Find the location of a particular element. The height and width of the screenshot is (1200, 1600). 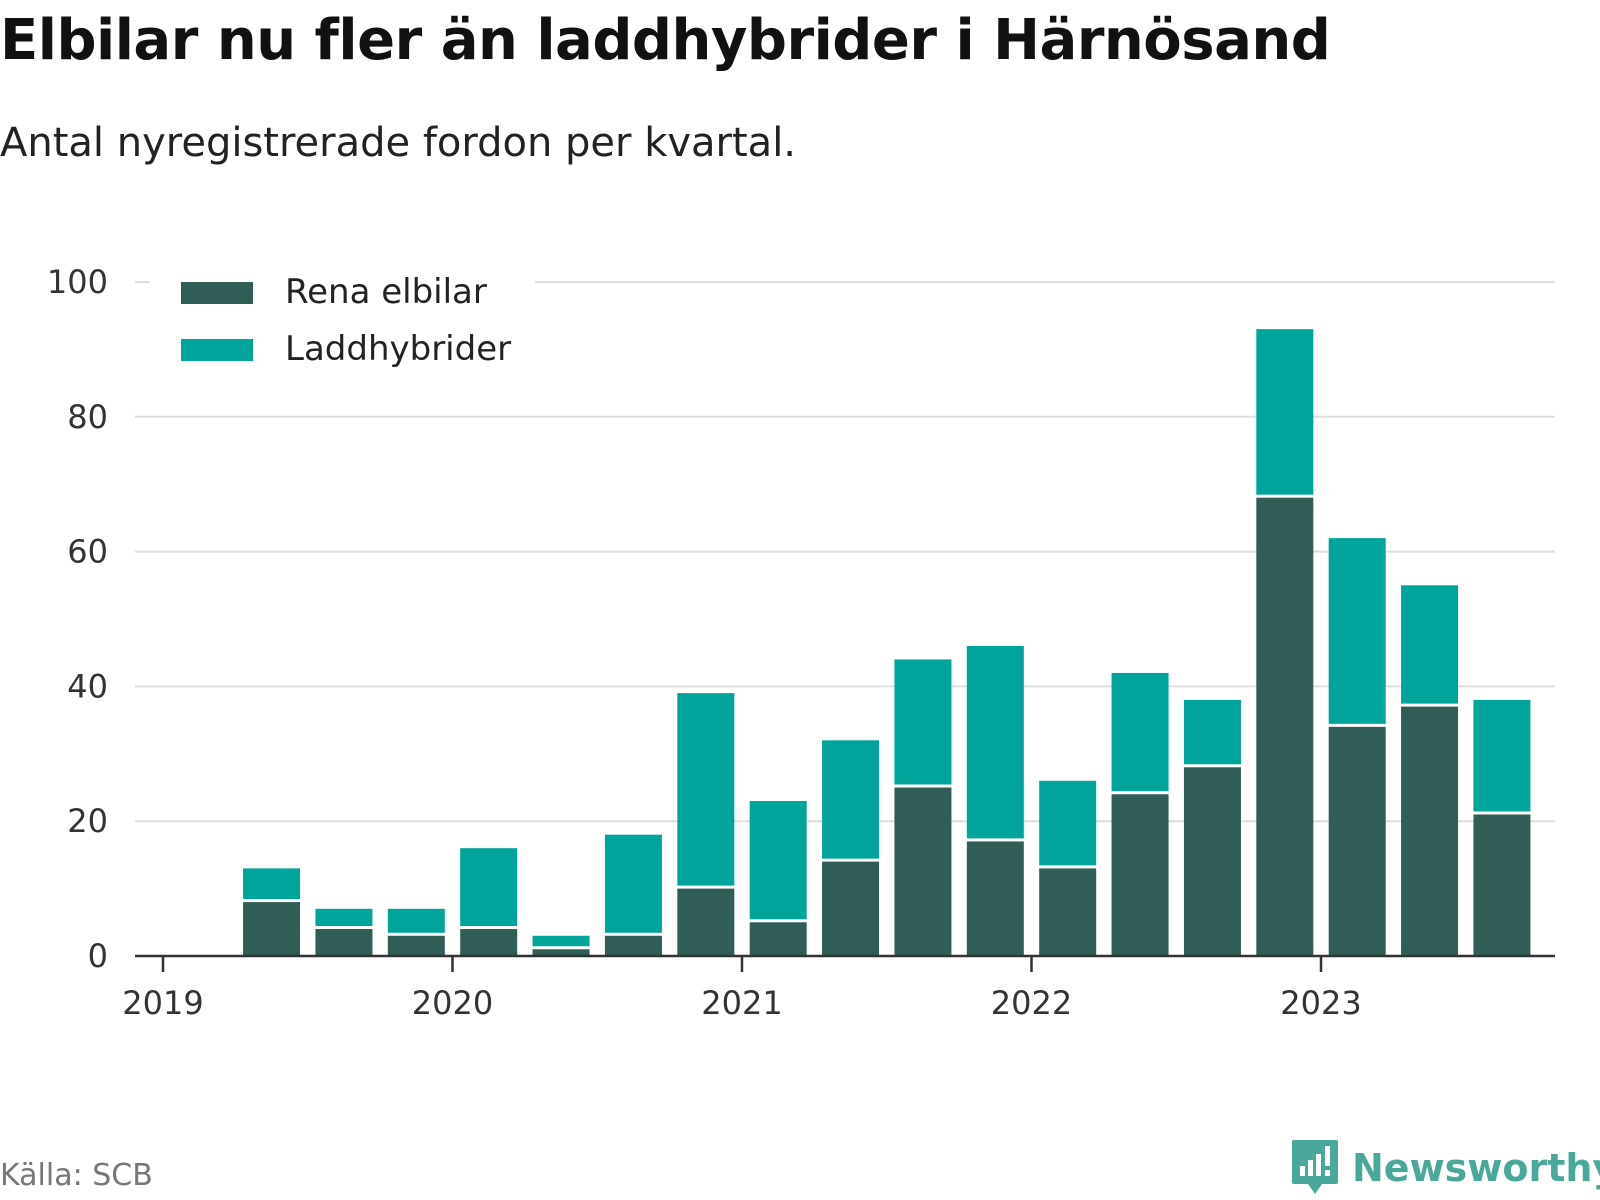

y-tick-label: 80 is located at coordinates (87, 417).